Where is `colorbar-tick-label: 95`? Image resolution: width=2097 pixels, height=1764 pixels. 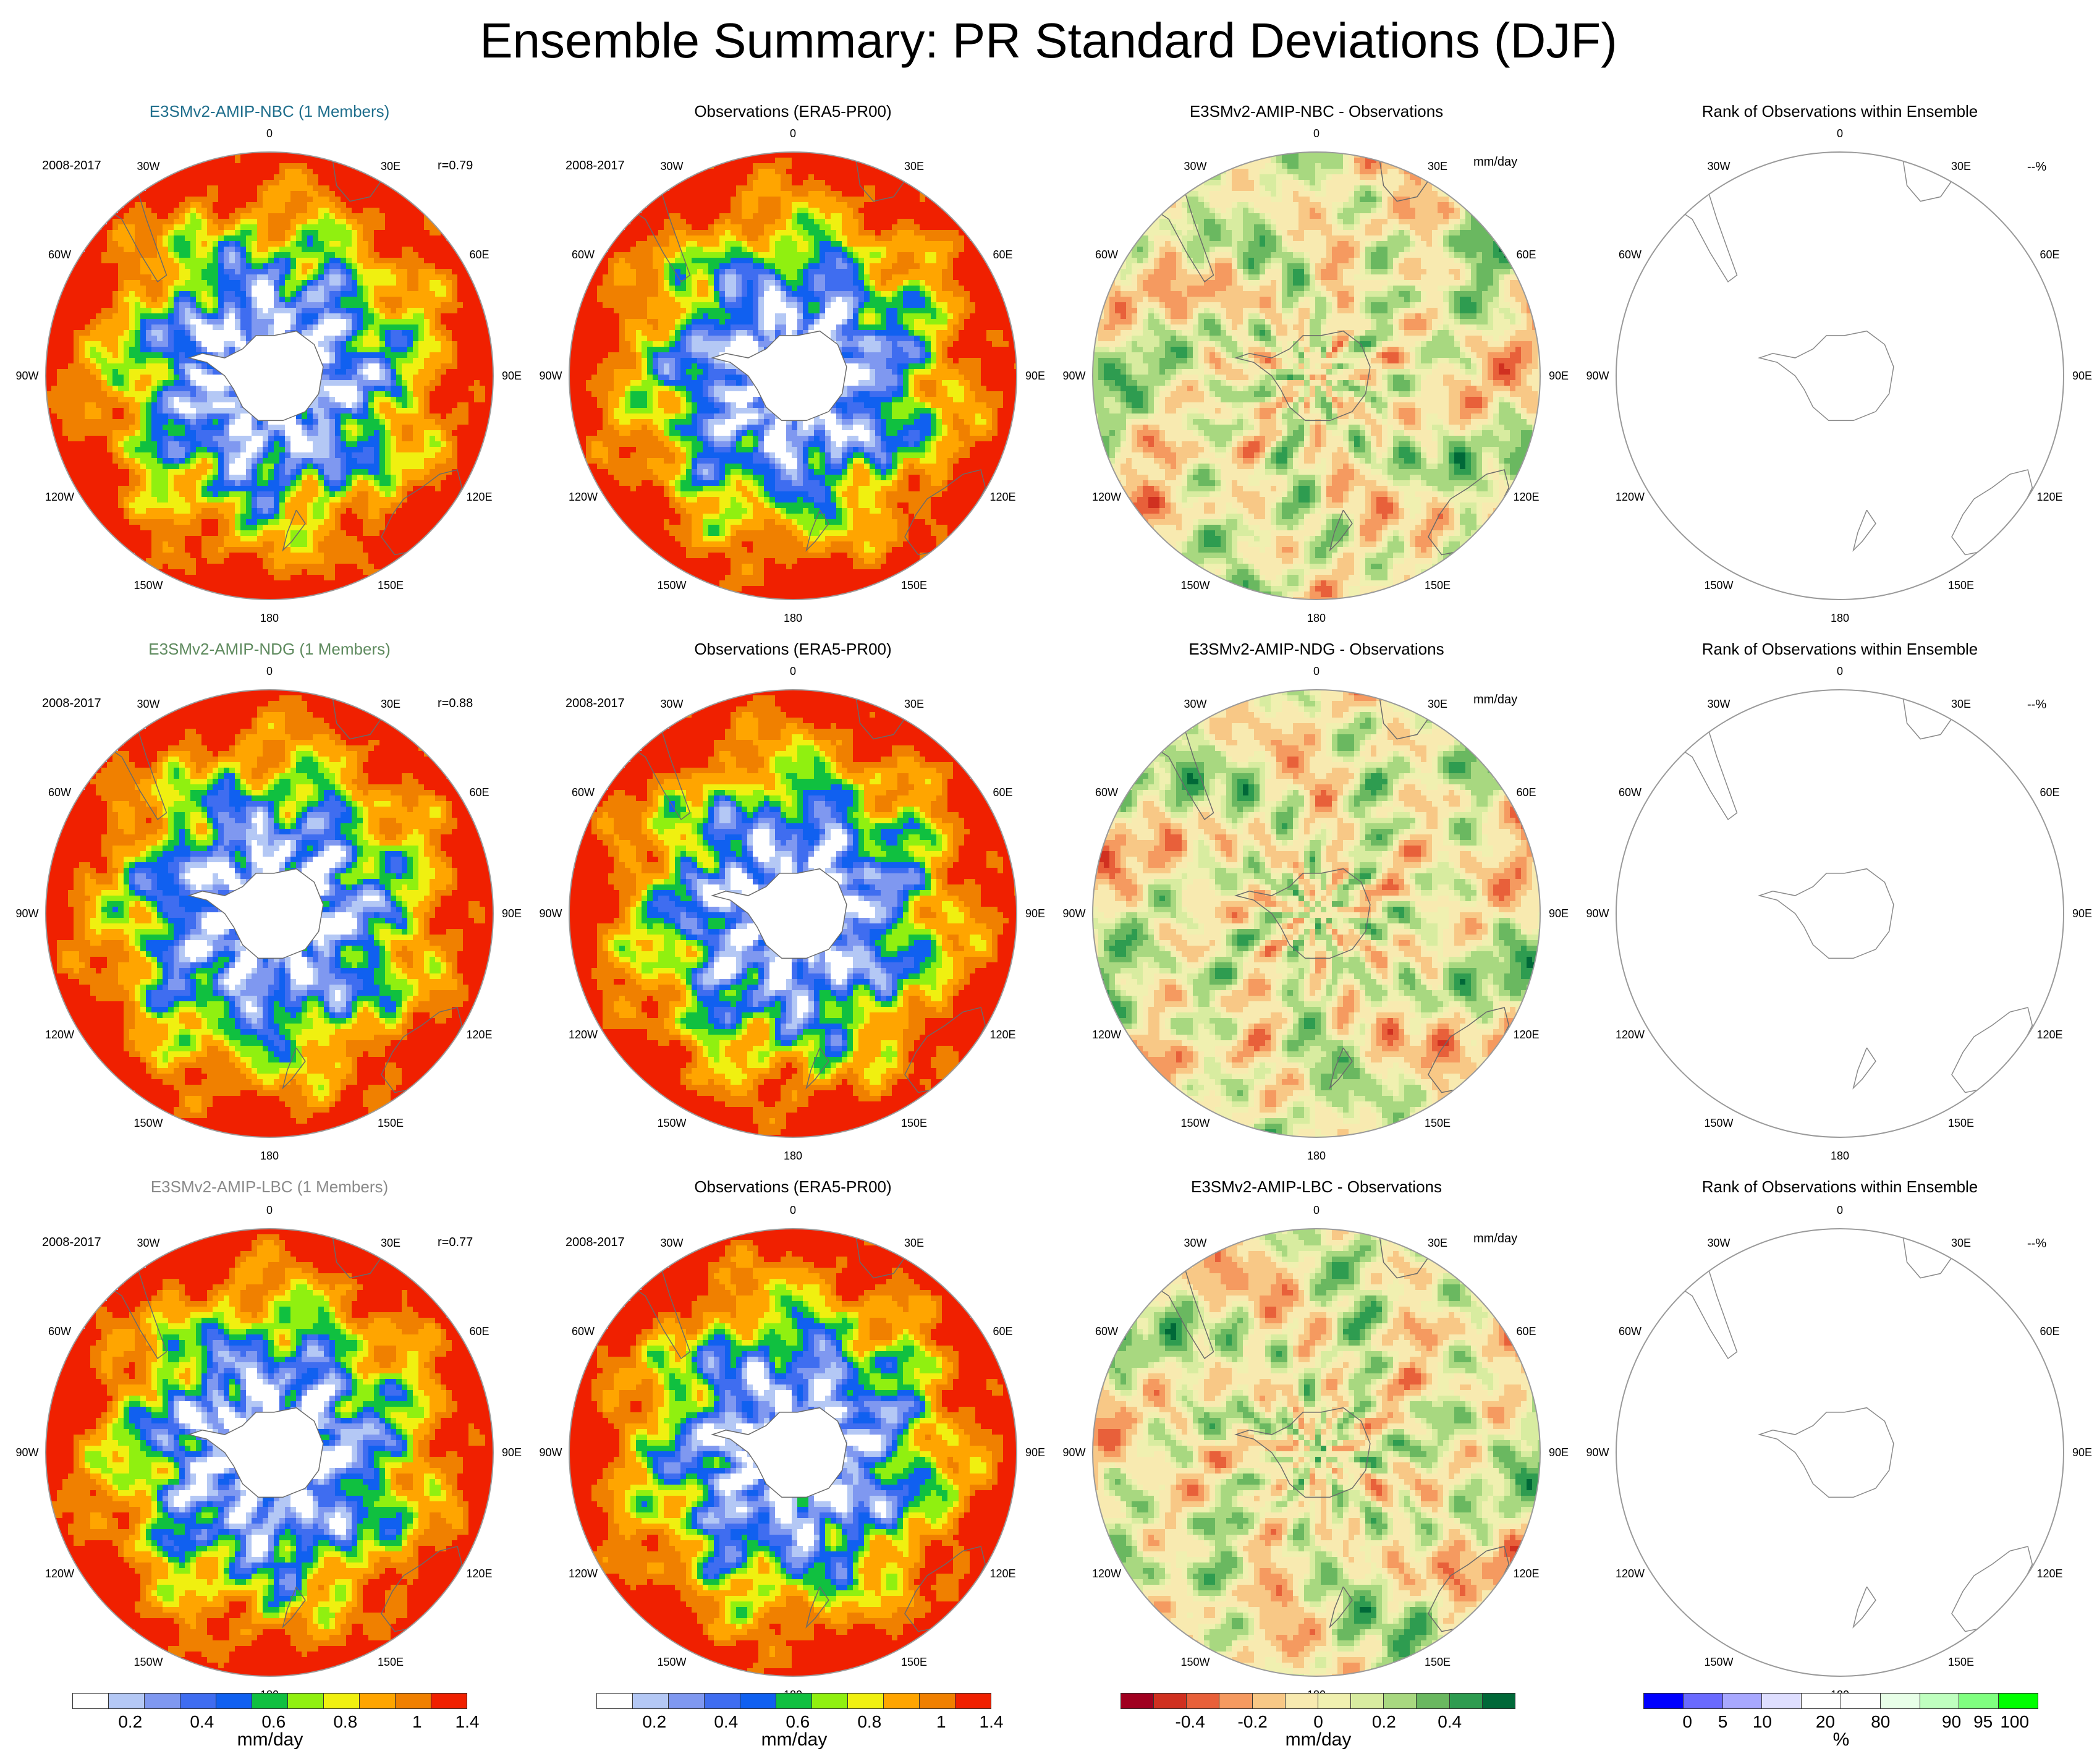
colorbar-tick-label: 95 is located at coordinates (1983, 1722).